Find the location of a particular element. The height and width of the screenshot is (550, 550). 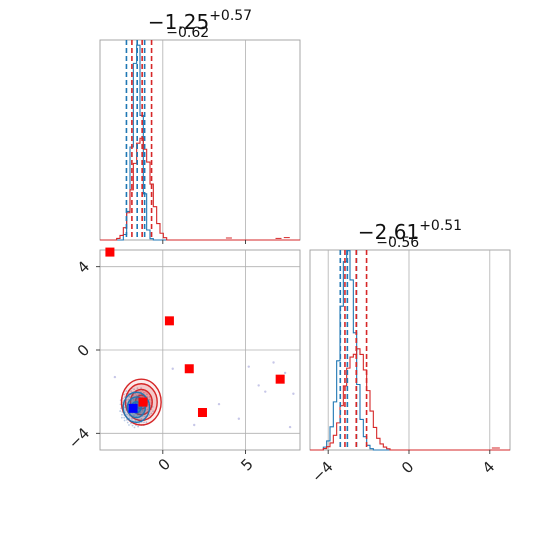

marginal-1-title-value: −1.25 is located at coordinates (178, 22).